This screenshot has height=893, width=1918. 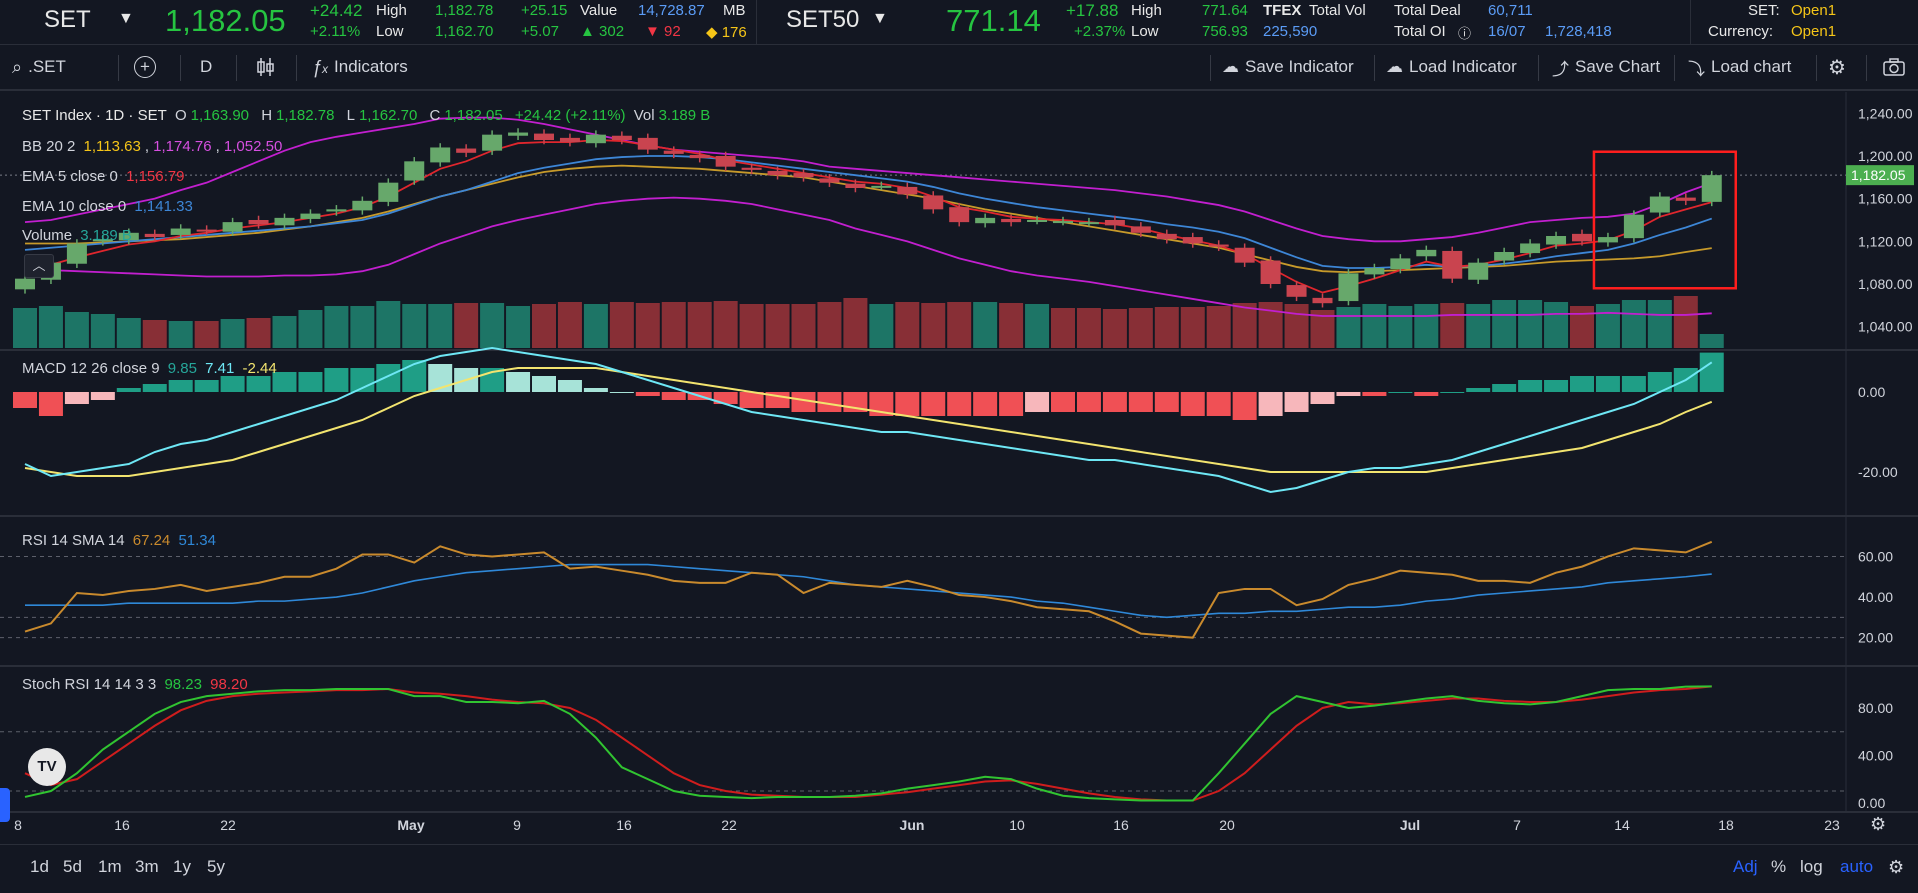 I want to click on load-indicator-button: ☁ Load Indicator, so click(x=1451, y=67).